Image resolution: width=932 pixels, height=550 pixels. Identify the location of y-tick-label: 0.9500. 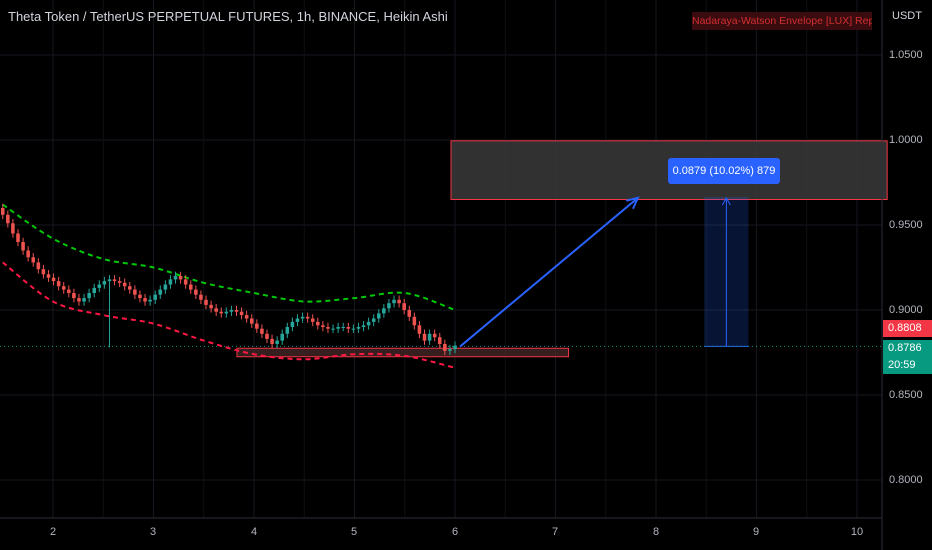
(906, 225).